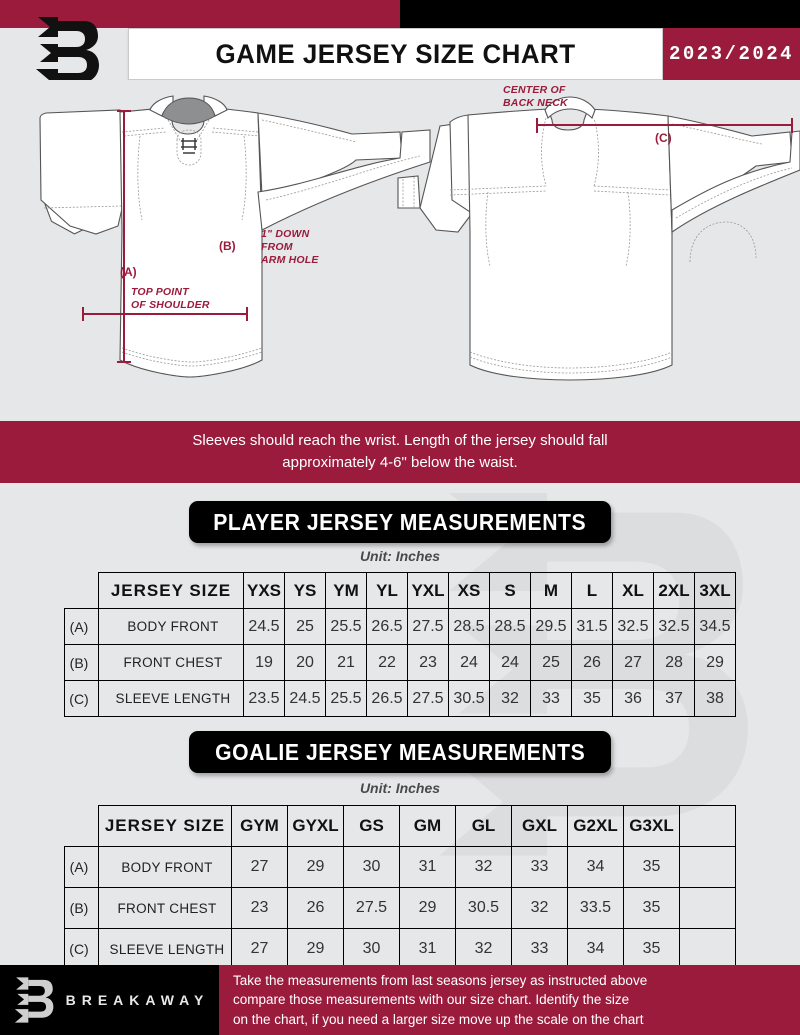 This screenshot has height=1035, width=800. Describe the element at coordinates (137, 1000) in the screenshot. I see `footer-brand-name: BREAKAWAY` at that location.